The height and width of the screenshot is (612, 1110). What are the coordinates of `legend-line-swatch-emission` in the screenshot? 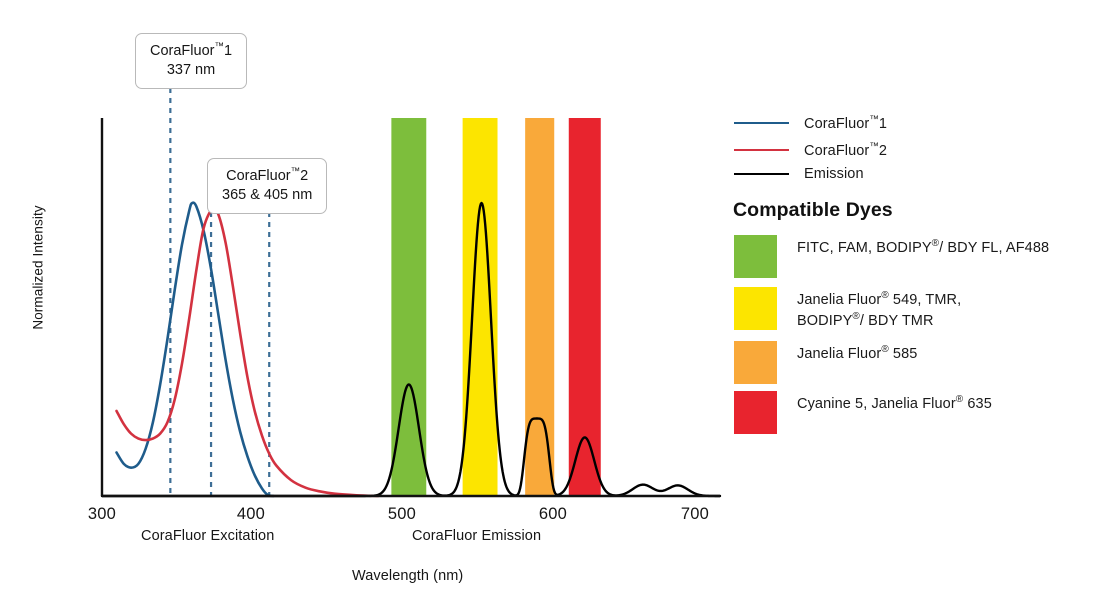 It's located at (761, 174).